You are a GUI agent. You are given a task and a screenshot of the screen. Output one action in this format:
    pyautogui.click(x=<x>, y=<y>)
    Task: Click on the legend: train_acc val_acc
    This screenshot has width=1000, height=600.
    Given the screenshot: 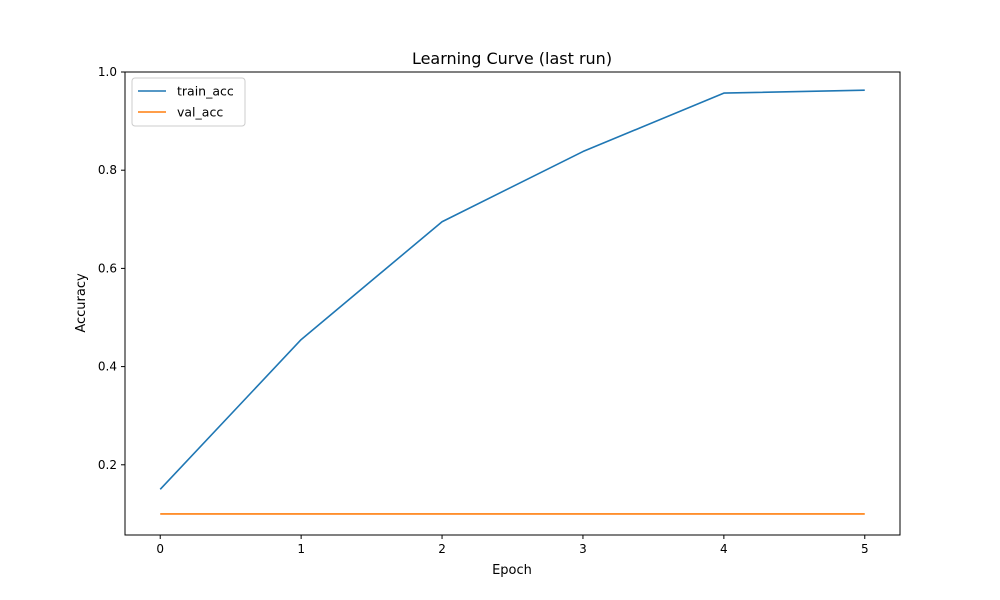 What is the action you would take?
    pyautogui.click(x=188, y=102)
    